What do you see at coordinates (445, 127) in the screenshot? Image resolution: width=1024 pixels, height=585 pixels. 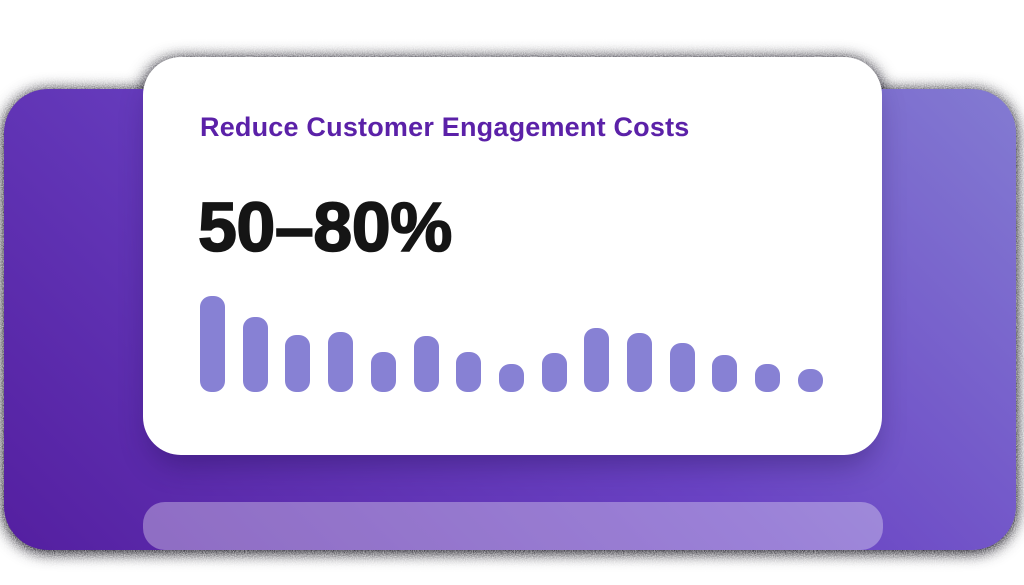 I see `card-title: Reduce Customer Engagement Costs` at bounding box center [445, 127].